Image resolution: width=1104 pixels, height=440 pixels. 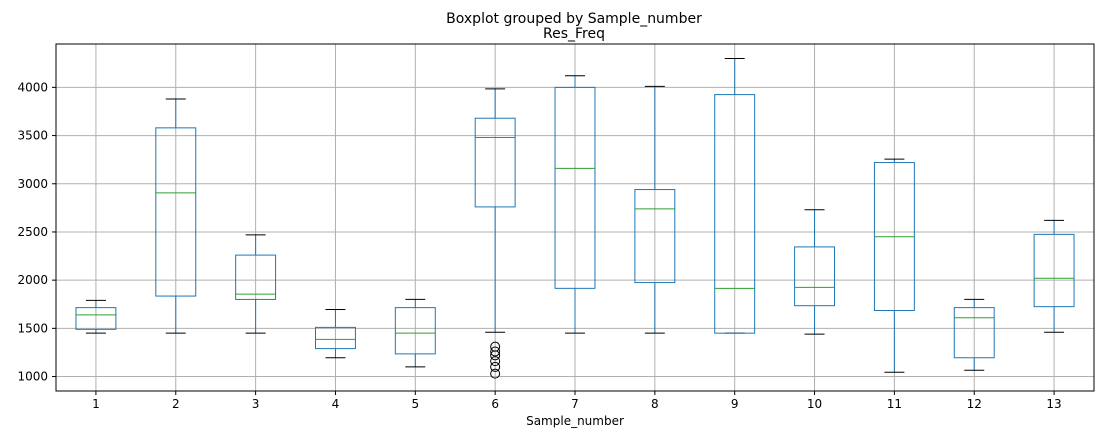 I want to click on y-tick-label: 2500, so click(x=32, y=232).